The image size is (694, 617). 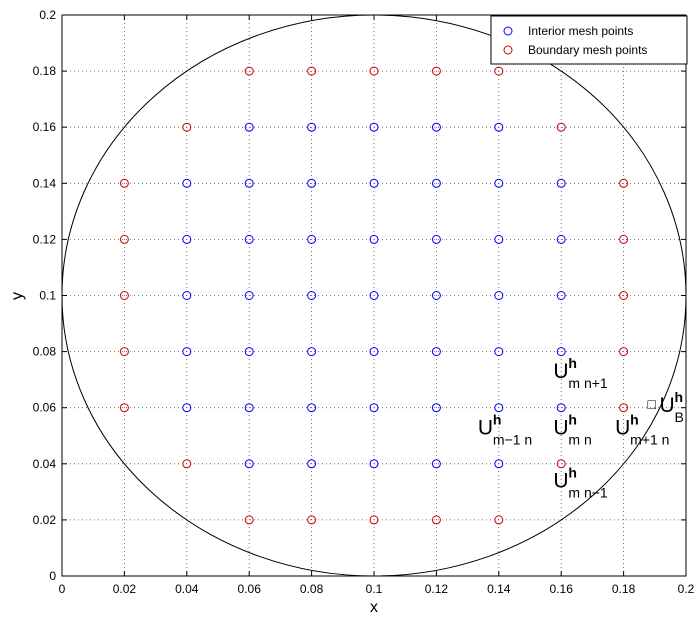 What do you see at coordinates (47, 296) in the screenshot?
I see `y-tick-label: 0.1` at bounding box center [47, 296].